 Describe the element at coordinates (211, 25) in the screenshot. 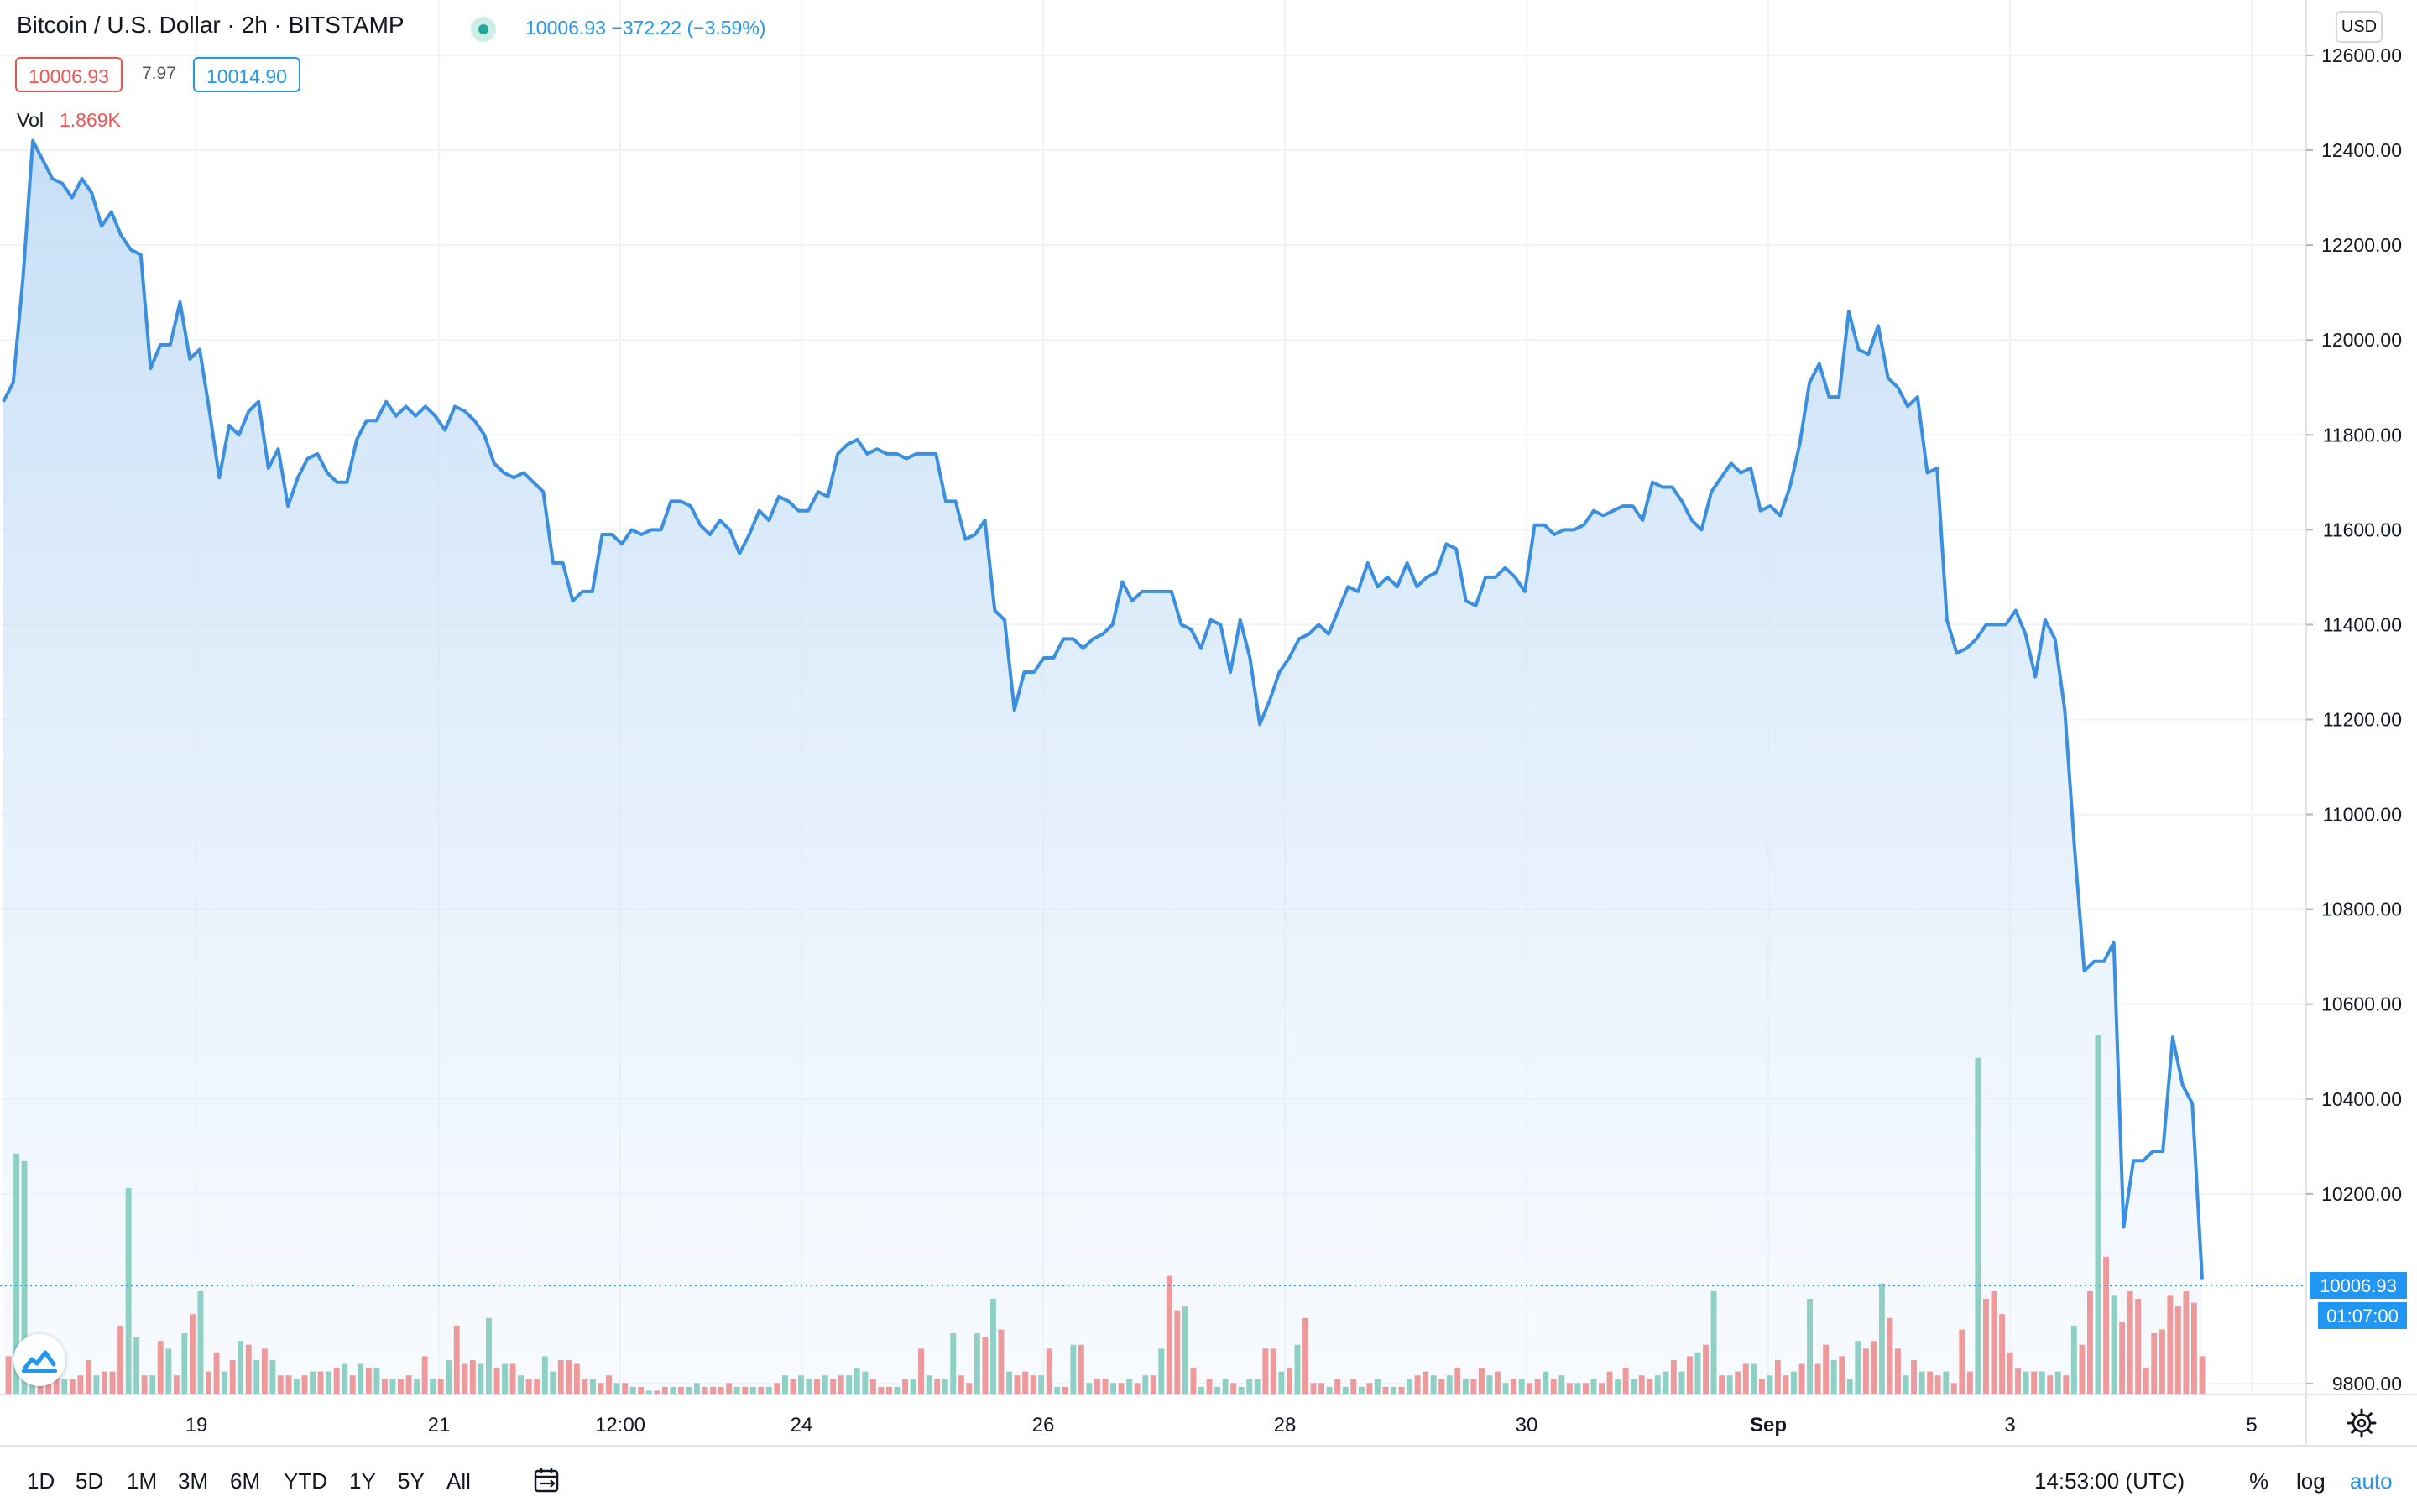

I see `symbol-title: Bitcoin / U.S. Dollar · 2h · BITSTAMP` at that location.